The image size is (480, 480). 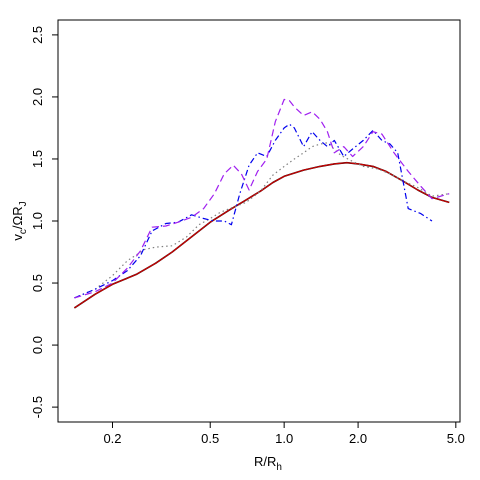 What do you see at coordinates (210, 438) in the screenshot?
I see `x-tick-label-1: 0.5` at bounding box center [210, 438].